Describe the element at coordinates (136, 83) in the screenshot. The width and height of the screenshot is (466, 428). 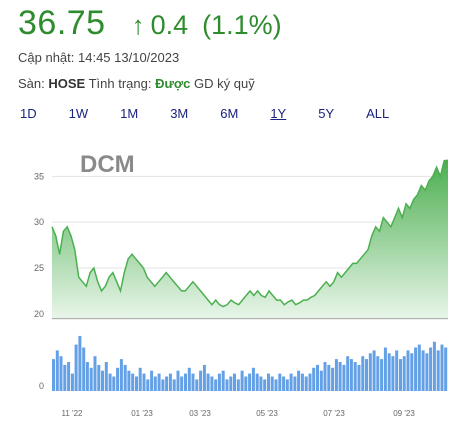
I see `trading-status: Sàn: HOSE Tình trạng: Được GD ký quỹ` at that location.